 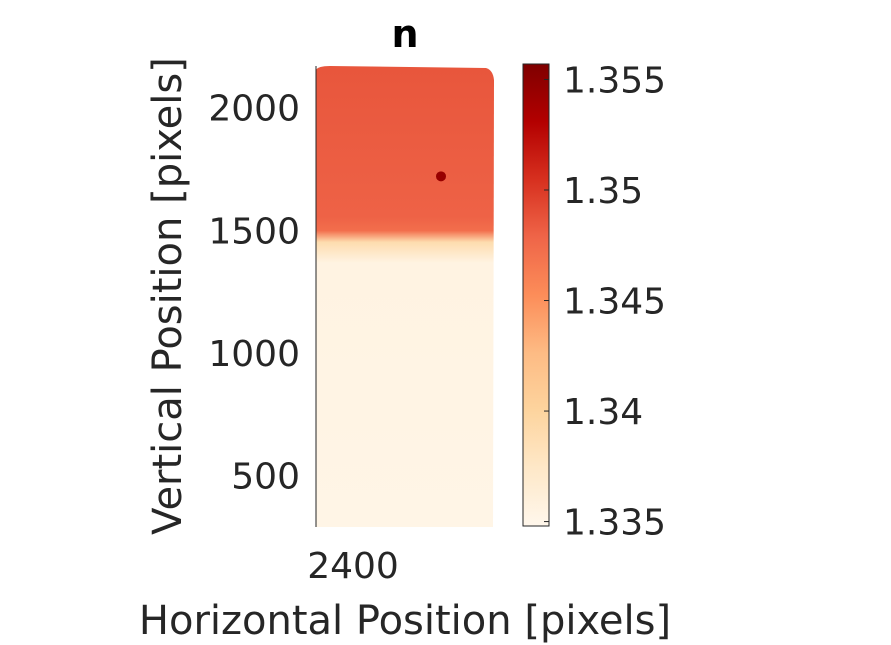 What do you see at coordinates (265, 477) in the screenshot?
I see `y-tick-label: 500` at bounding box center [265, 477].